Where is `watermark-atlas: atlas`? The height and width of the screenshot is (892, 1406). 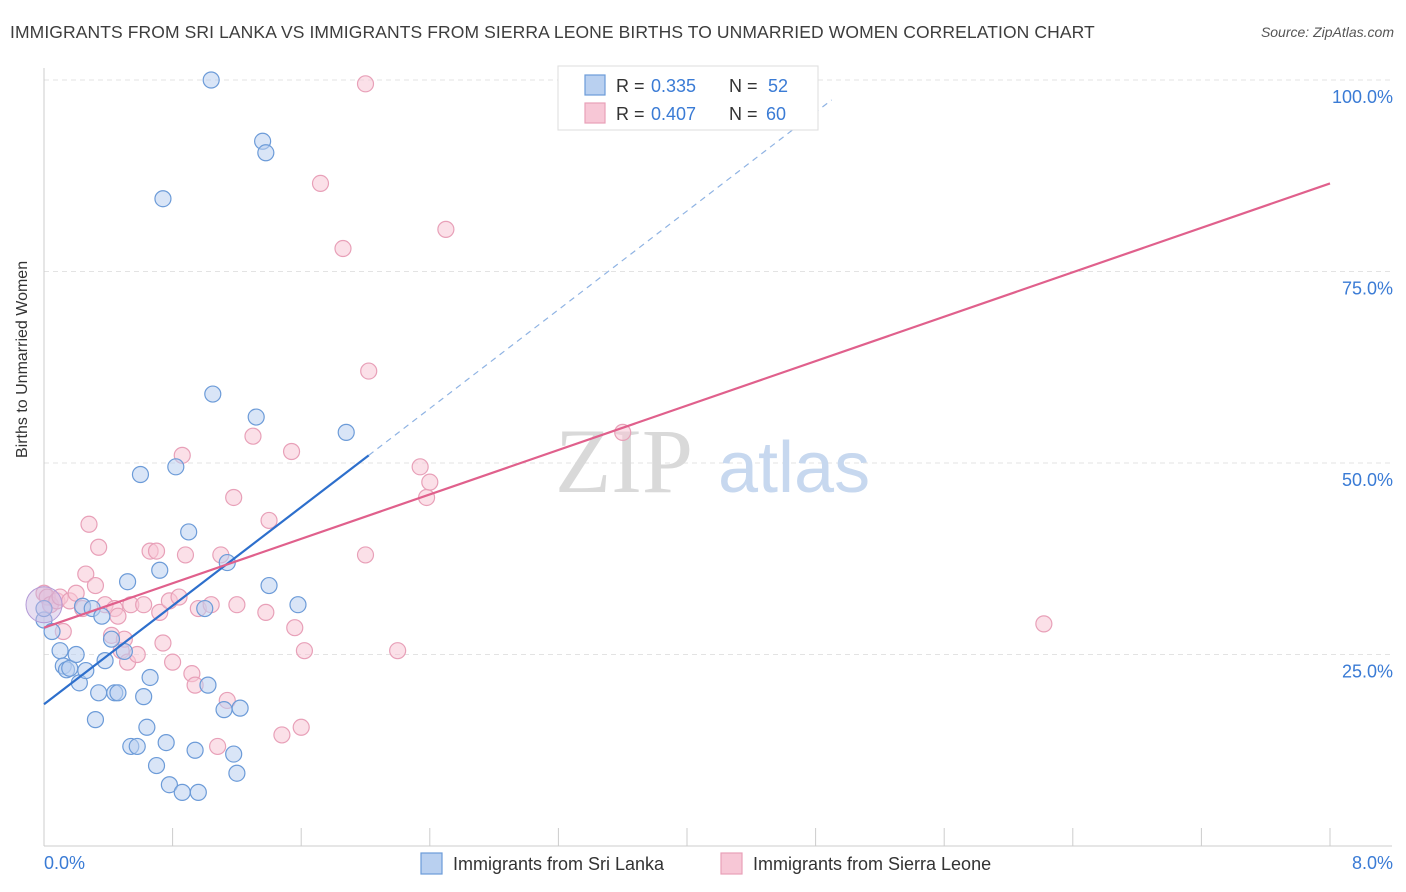 watermark-atlas: atlas is located at coordinates (794, 468).